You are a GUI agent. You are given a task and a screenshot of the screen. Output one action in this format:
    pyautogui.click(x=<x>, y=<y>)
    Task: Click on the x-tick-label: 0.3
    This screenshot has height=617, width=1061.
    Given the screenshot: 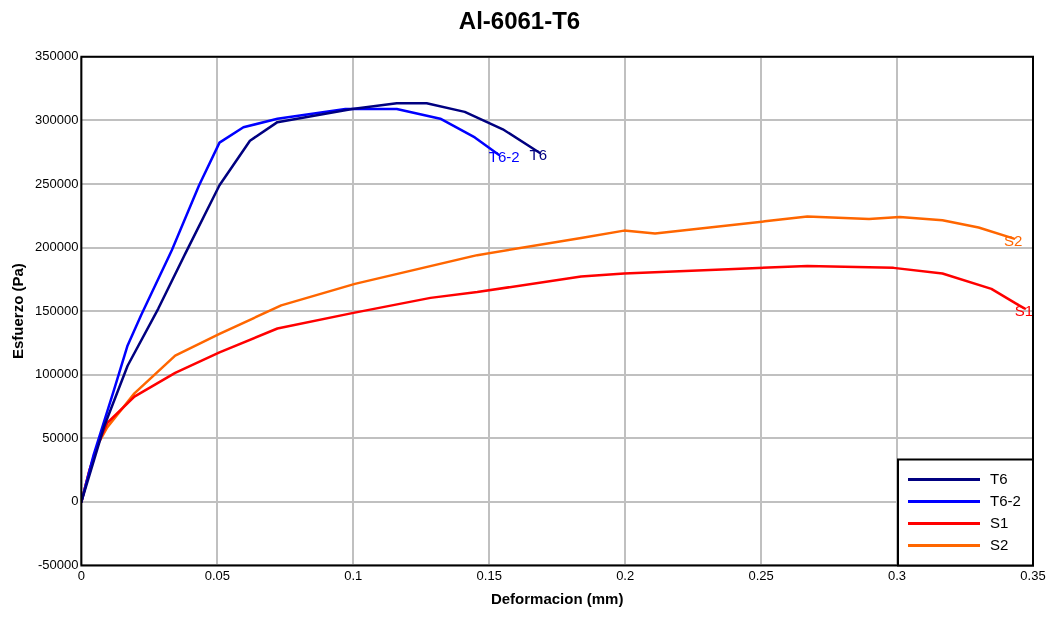 What is the action you would take?
    pyautogui.click(x=897, y=575)
    